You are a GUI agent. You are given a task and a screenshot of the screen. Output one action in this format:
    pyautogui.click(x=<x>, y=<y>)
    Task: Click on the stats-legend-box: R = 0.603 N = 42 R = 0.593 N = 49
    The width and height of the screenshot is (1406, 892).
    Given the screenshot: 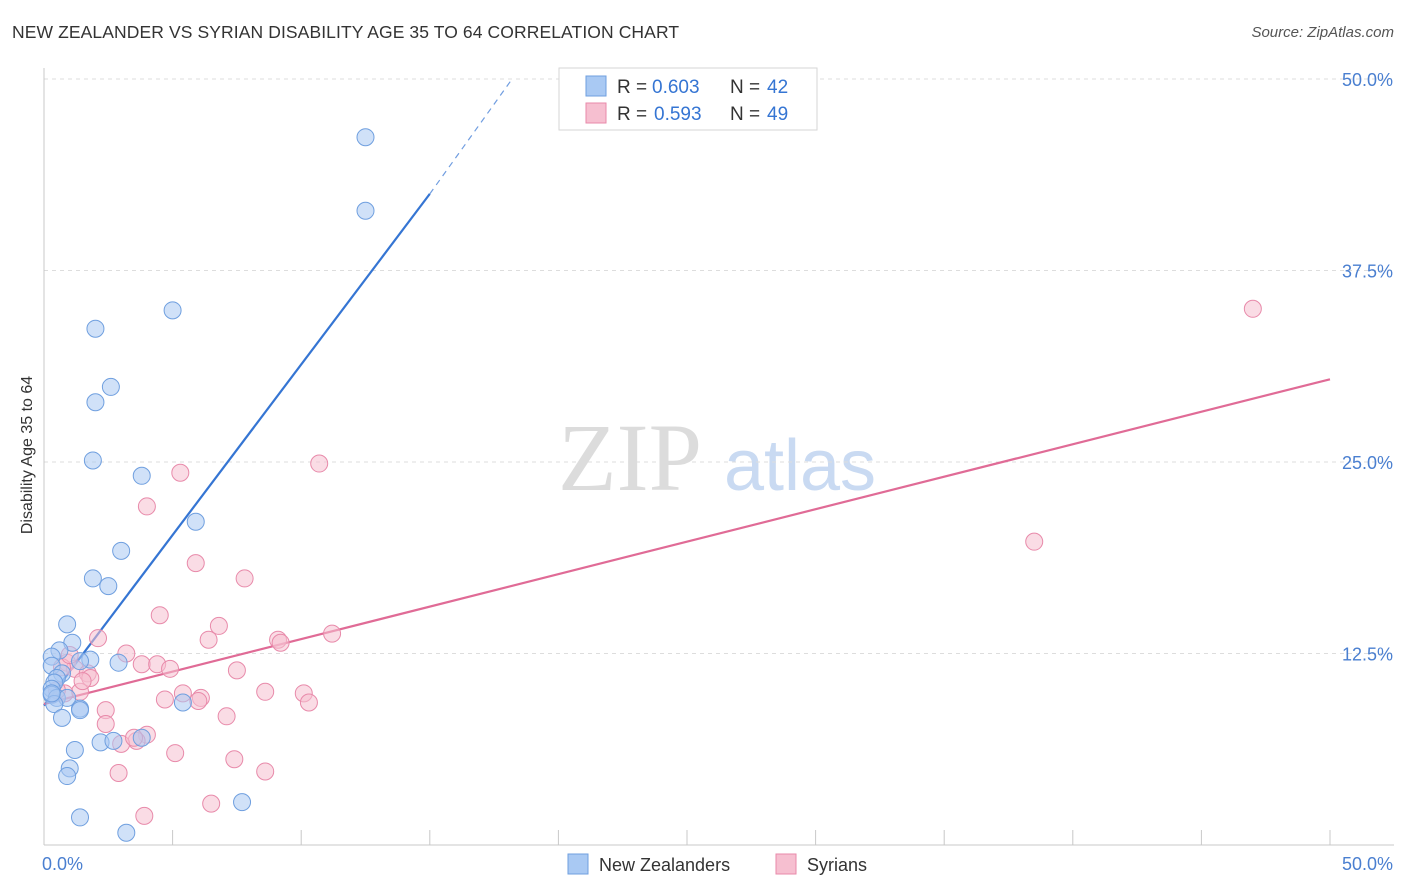 What is the action you would take?
    pyautogui.click(x=688, y=99)
    